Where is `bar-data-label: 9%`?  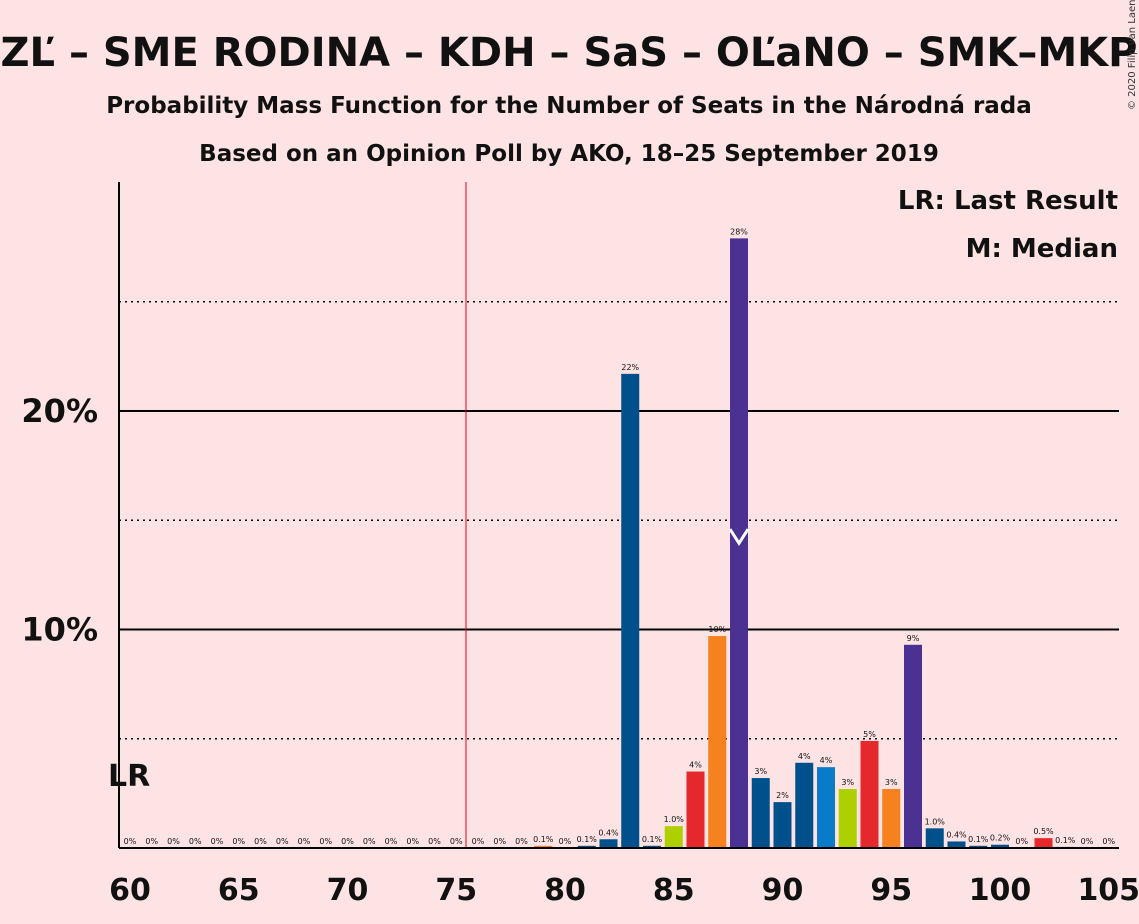 bar-data-label: 9% is located at coordinates (913, 638).